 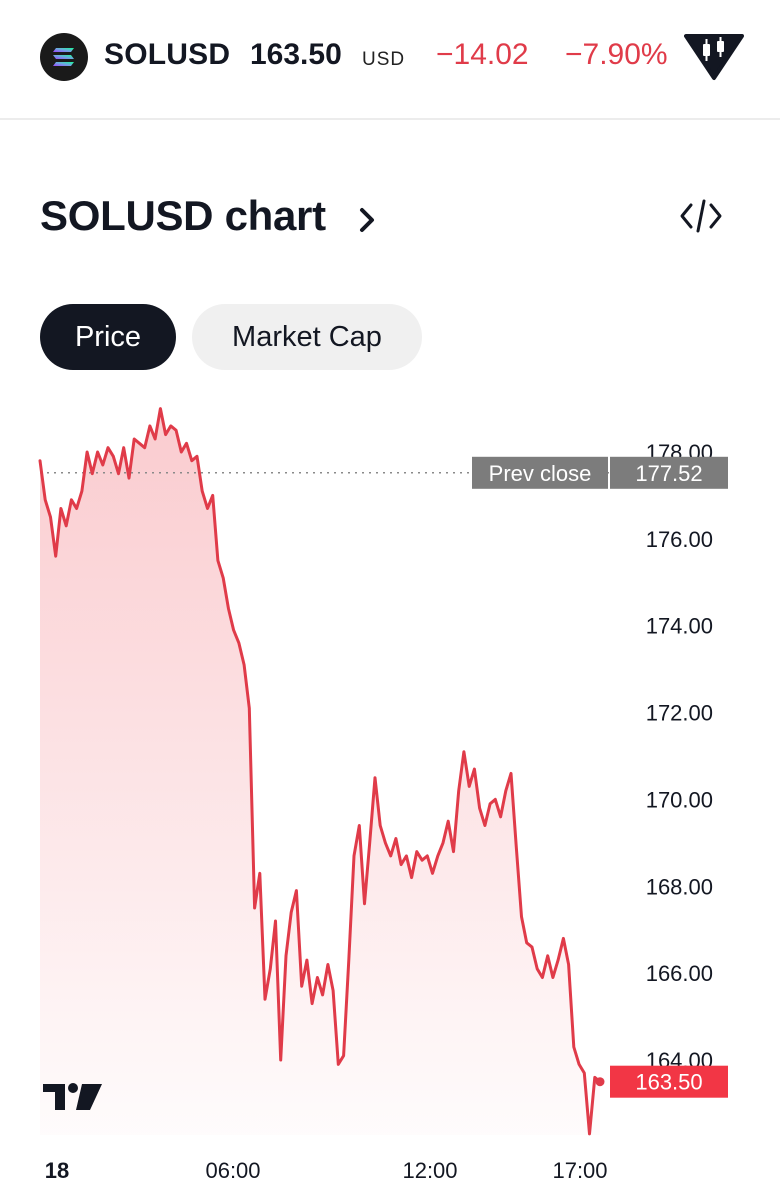 What do you see at coordinates (616, 54) in the screenshot?
I see `price-change-percent: −7.90%` at bounding box center [616, 54].